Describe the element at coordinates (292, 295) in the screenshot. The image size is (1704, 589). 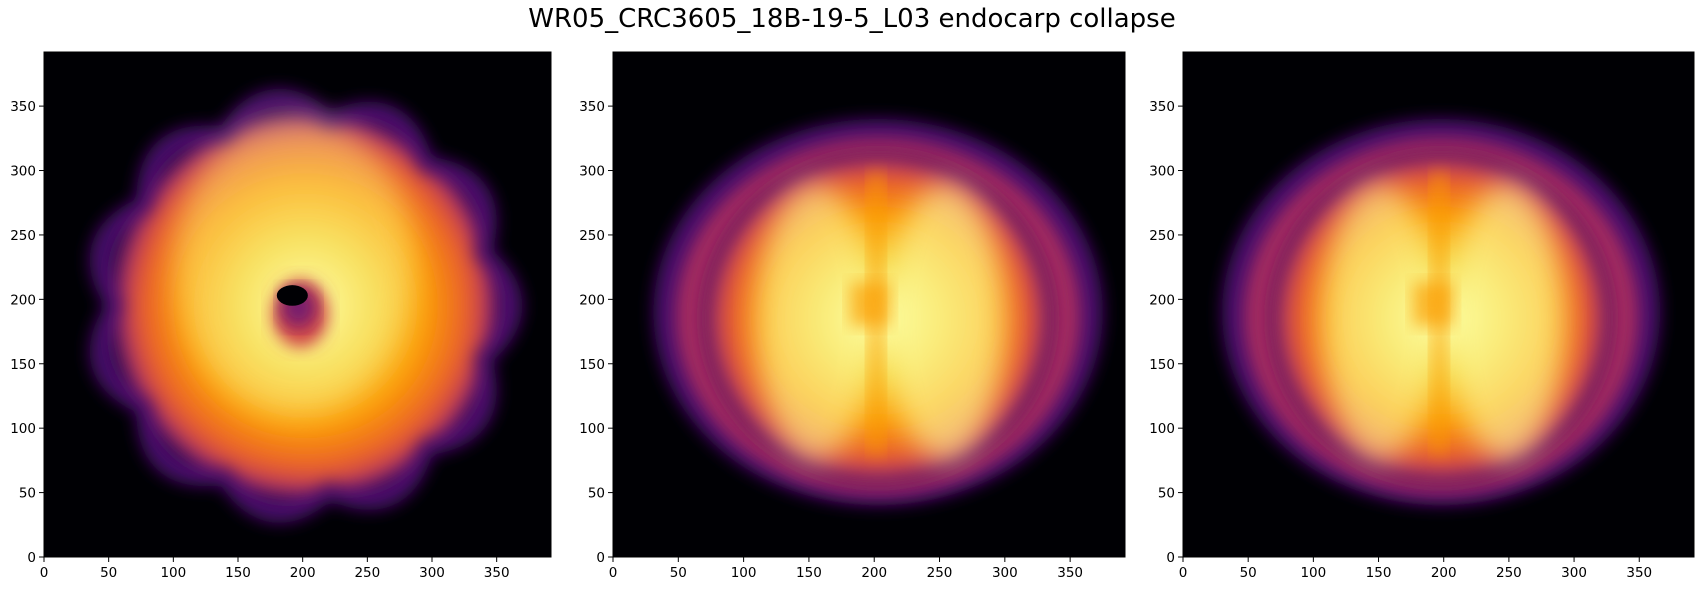
I see `cavity-hole` at that location.